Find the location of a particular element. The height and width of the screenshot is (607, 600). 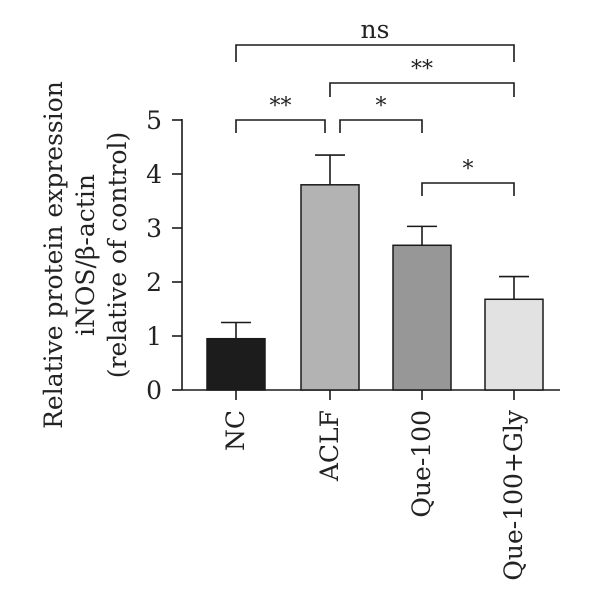

x-tick-labels: NC ACLF Que-100 Que-100+Gly is located at coordinates (374, 494).